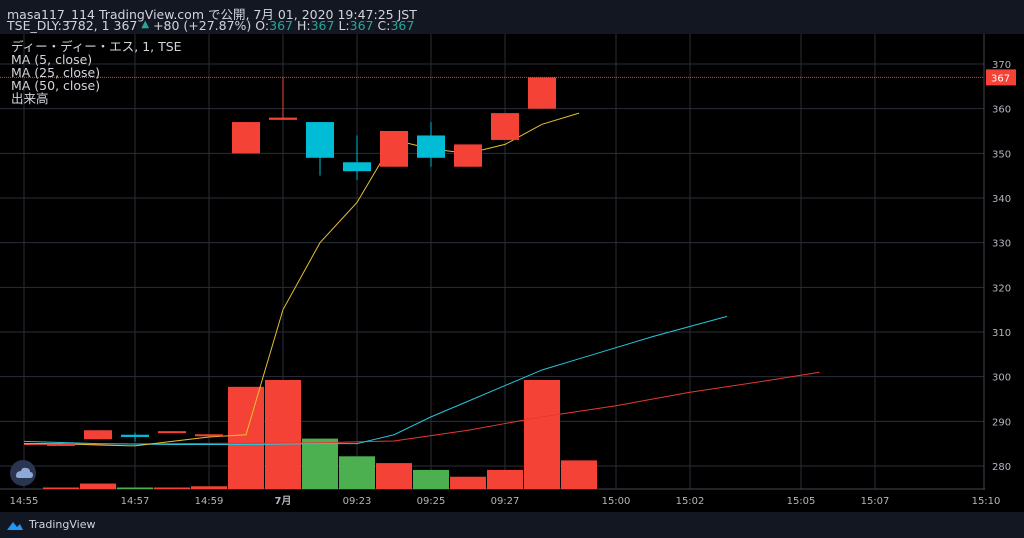 The width and height of the screenshot is (1024, 538). I want to click on ma50-line, so click(421, 408).